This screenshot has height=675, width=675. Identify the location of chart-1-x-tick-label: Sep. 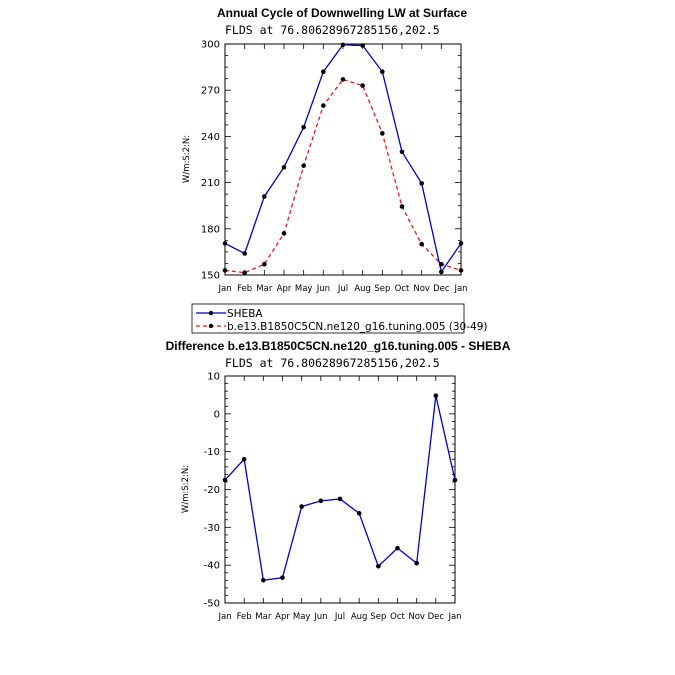
(382, 289).